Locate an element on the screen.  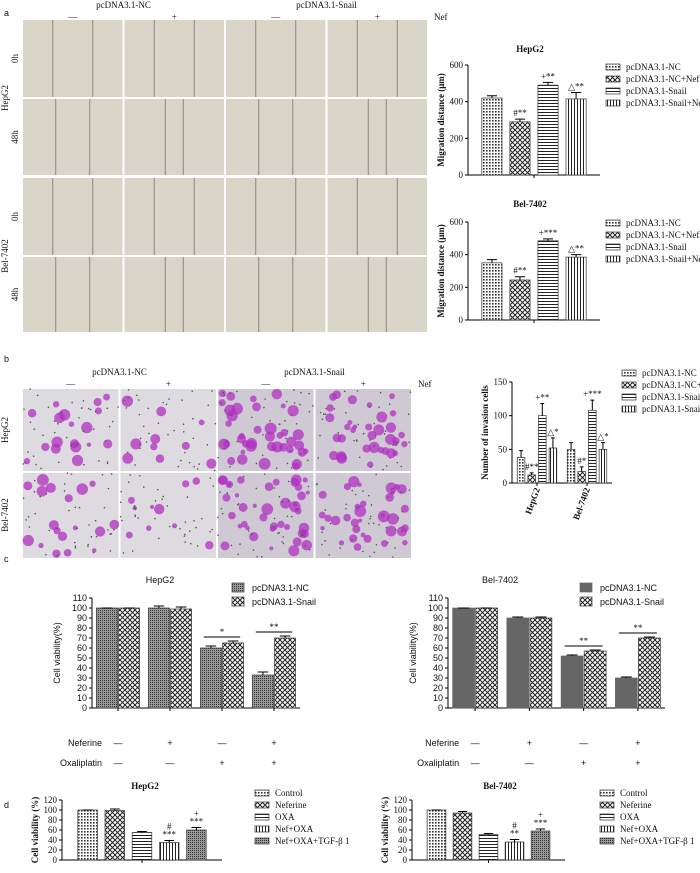
y-axis-label: Cell viability (%) is located at coordinates (35, 830).